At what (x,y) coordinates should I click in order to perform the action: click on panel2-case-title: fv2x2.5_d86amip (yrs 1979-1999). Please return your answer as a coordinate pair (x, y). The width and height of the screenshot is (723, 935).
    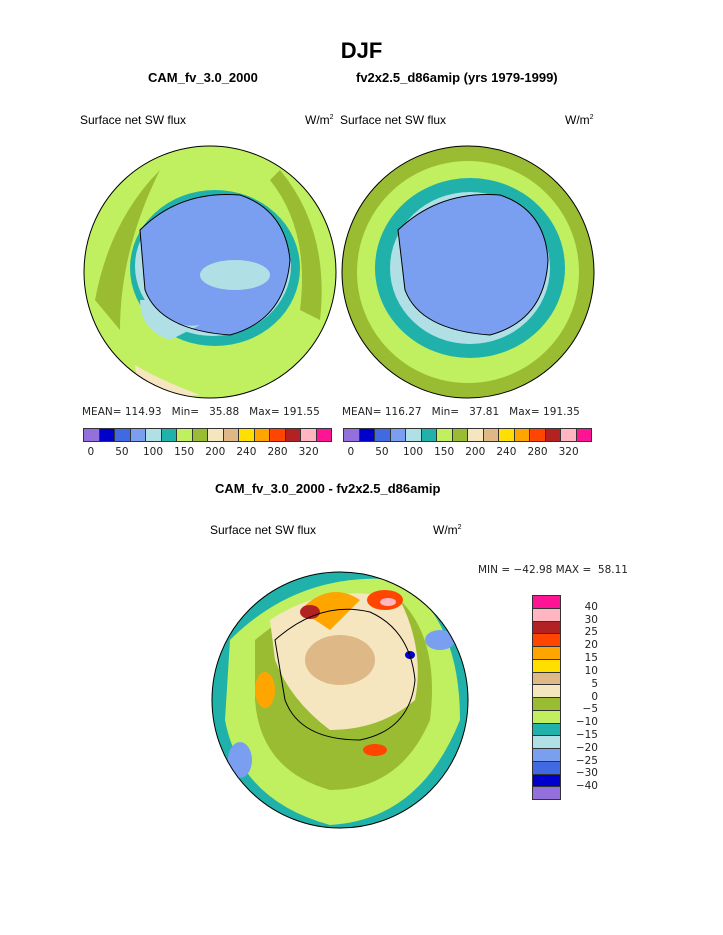
    Looking at the image, I should click on (457, 77).